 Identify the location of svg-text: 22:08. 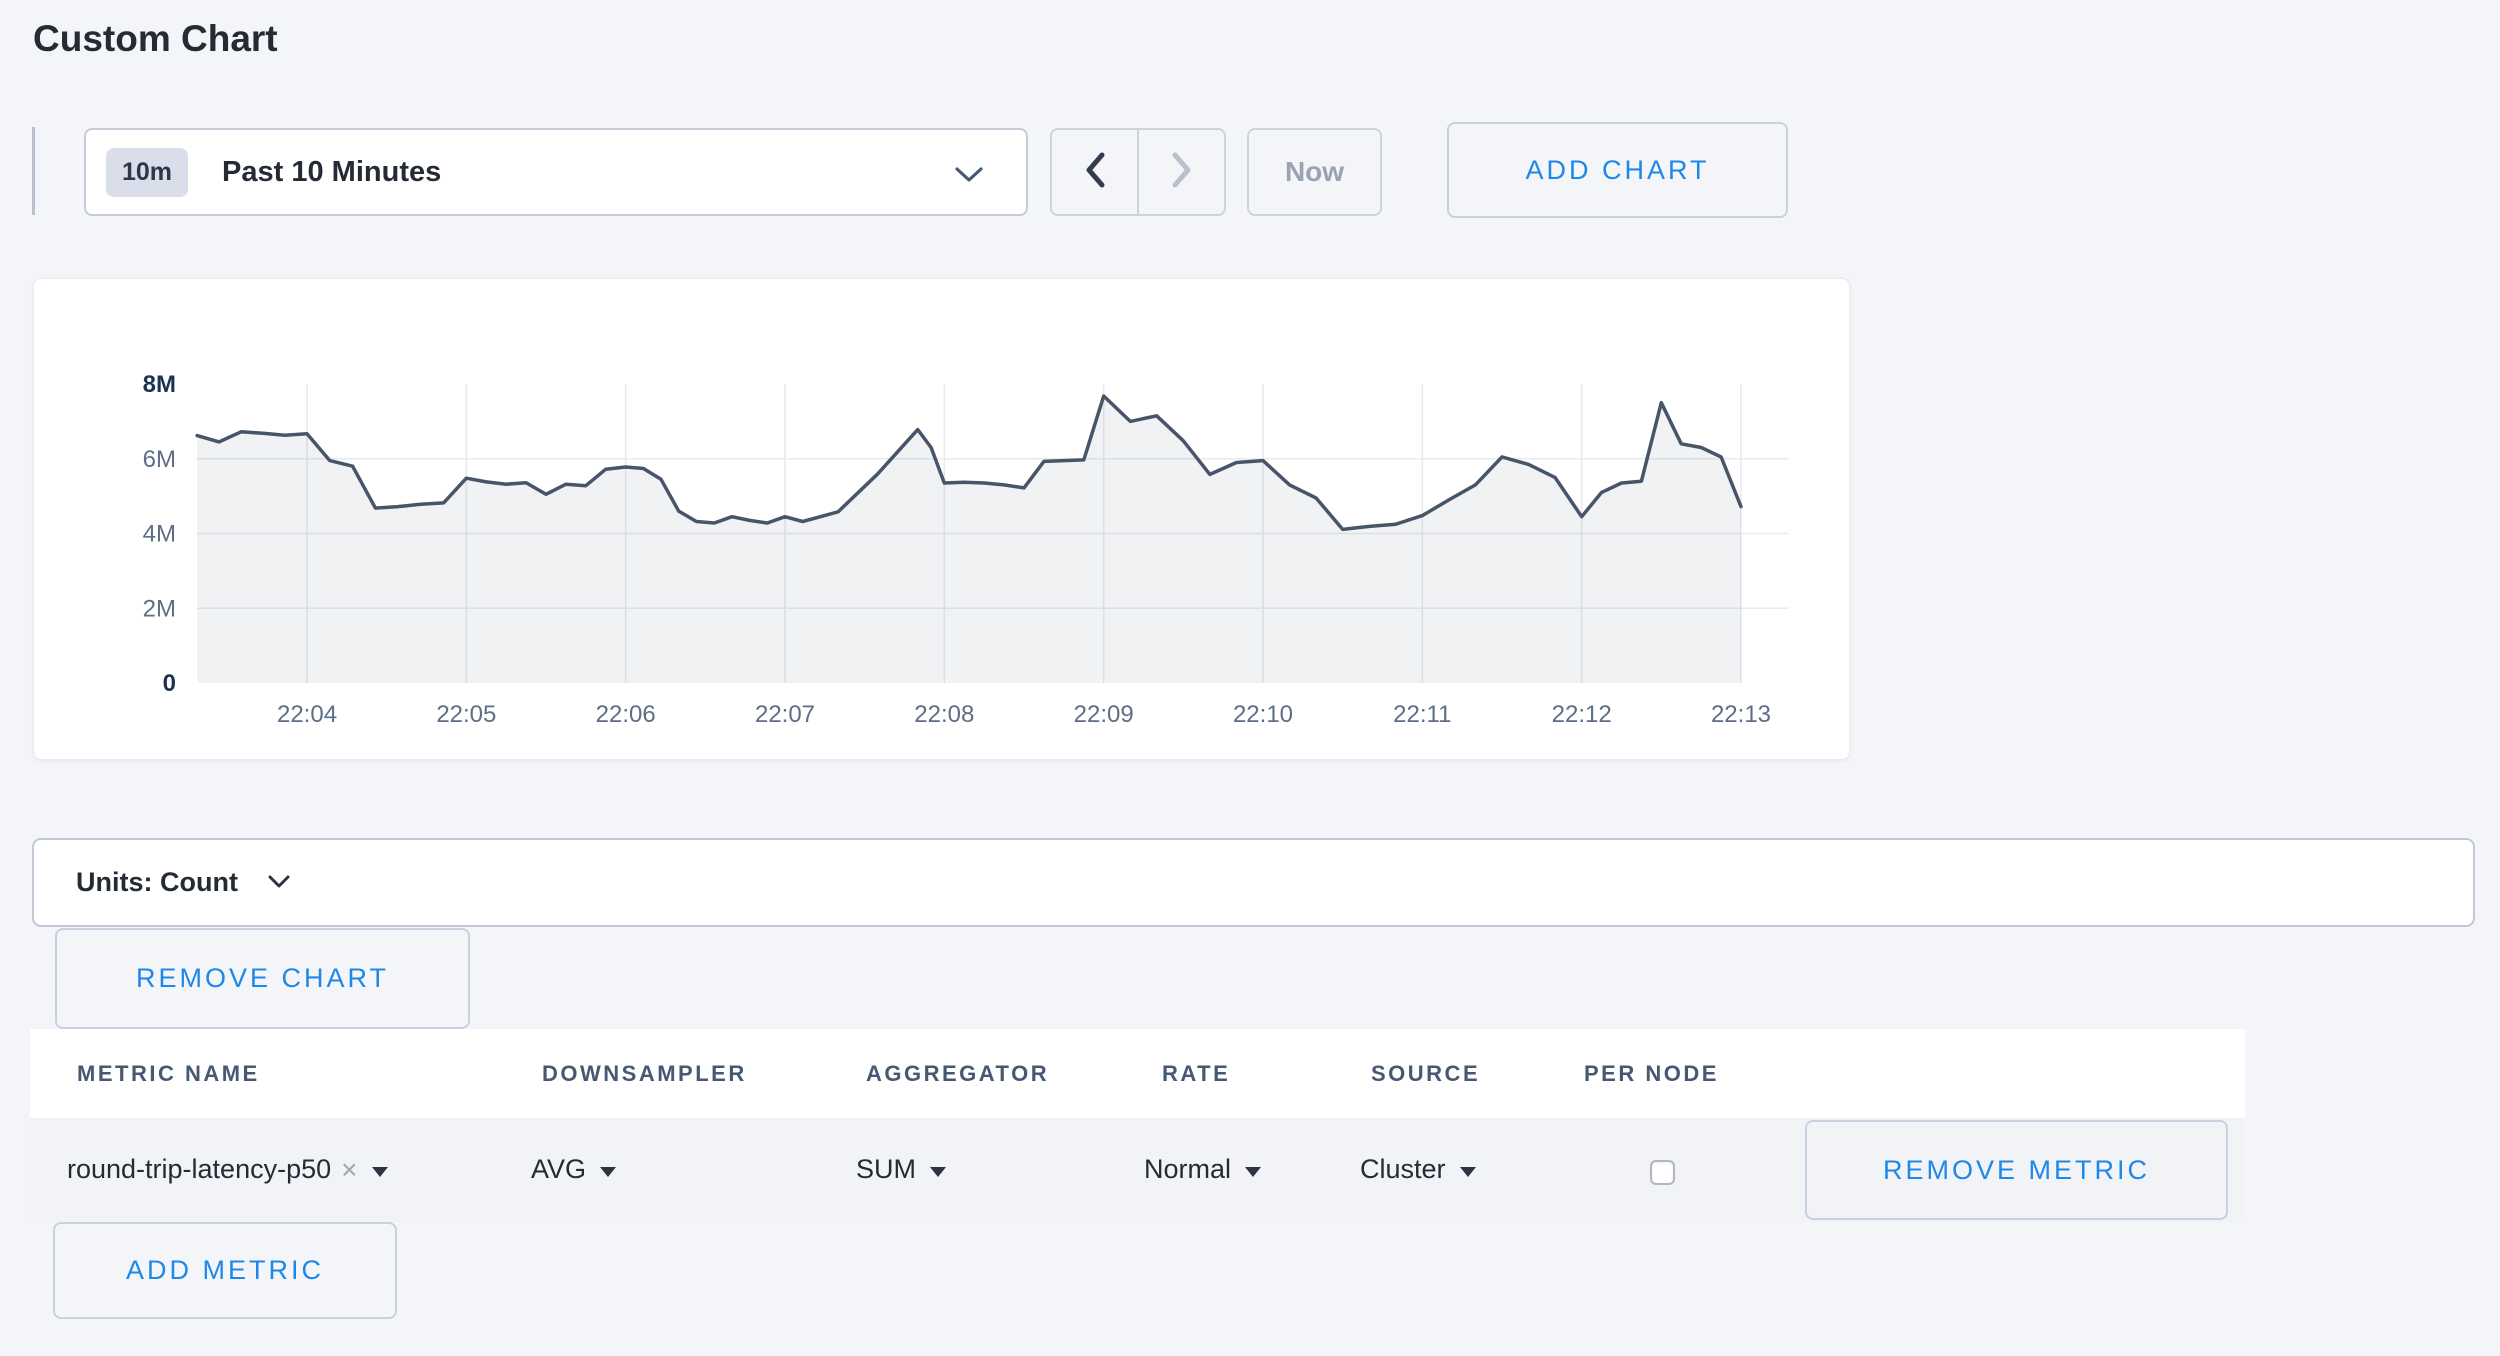
(944, 714).